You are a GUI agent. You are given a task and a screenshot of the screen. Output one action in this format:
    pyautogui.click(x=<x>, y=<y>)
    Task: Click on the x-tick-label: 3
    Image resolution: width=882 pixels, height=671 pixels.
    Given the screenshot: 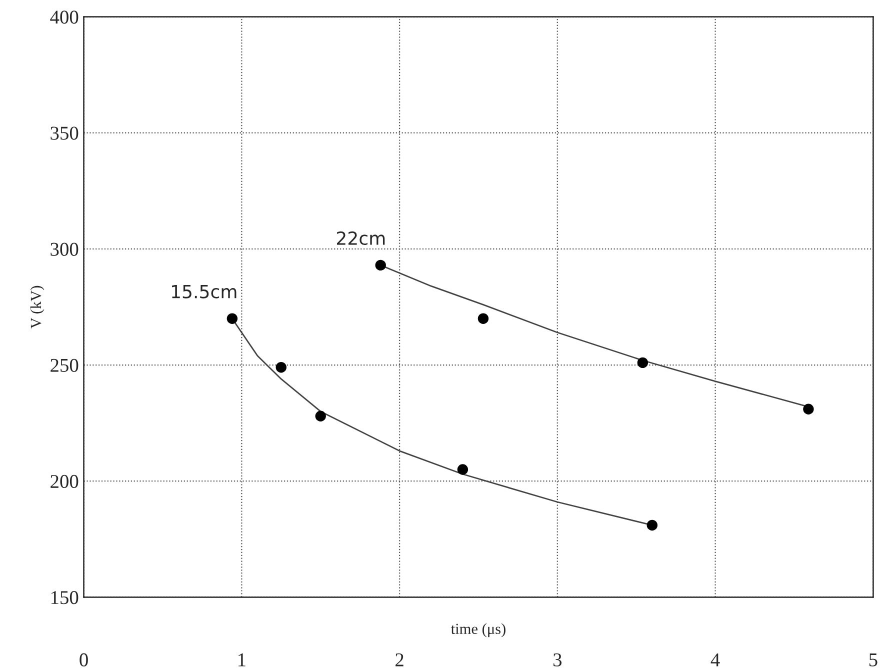 What is the action you would take?
    pyautogui.click(x=557, y=659)
    